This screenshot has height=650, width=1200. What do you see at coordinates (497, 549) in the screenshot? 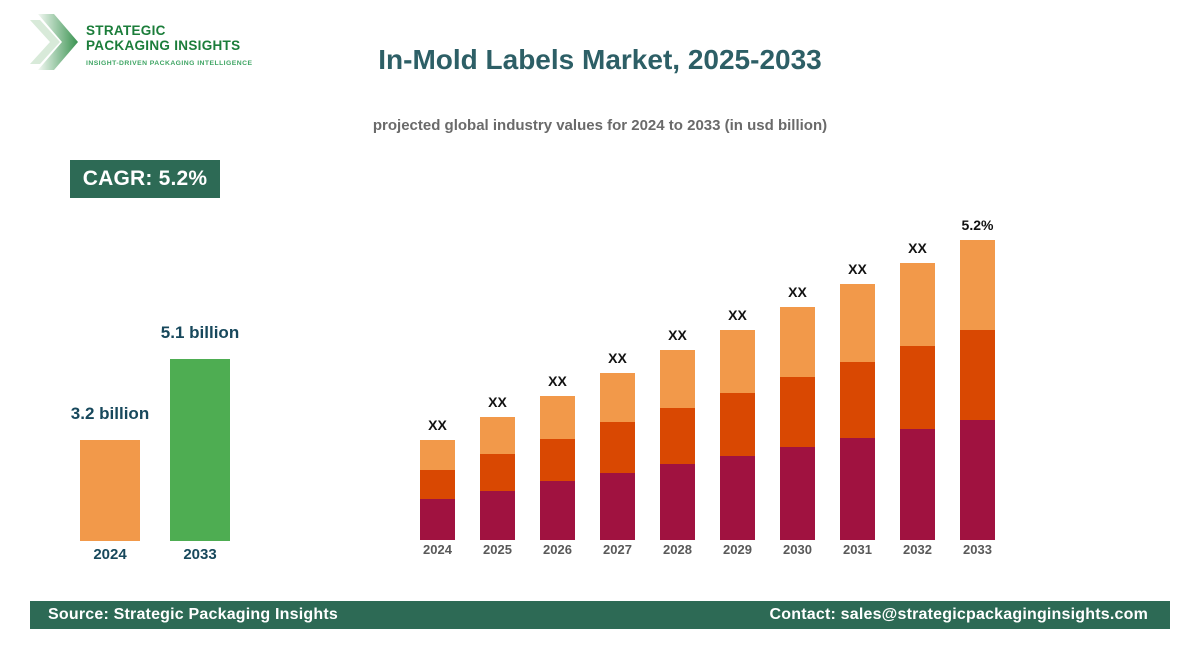
I see `bar-year-label: 2025` at bounding box center [497, 549].